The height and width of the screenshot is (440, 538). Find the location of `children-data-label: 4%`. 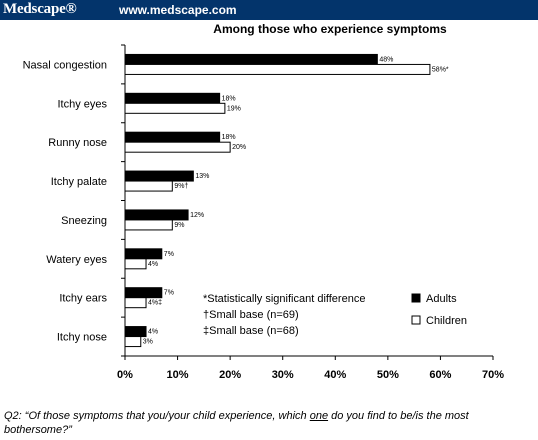

children-data-label: 4% is located at coordinates (153, 264).